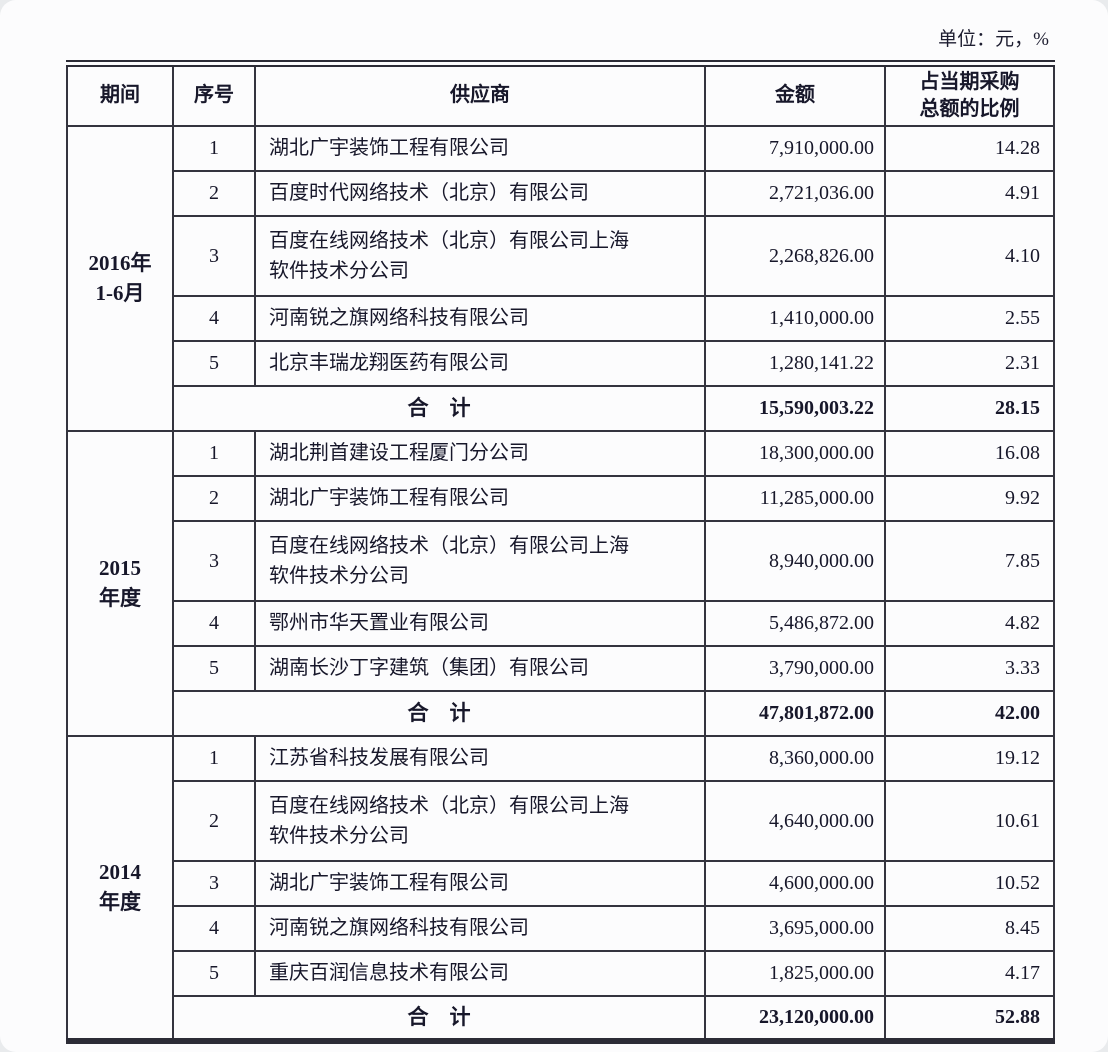  I want to click on unit-label: 单位：元，%, so click(993, 39).